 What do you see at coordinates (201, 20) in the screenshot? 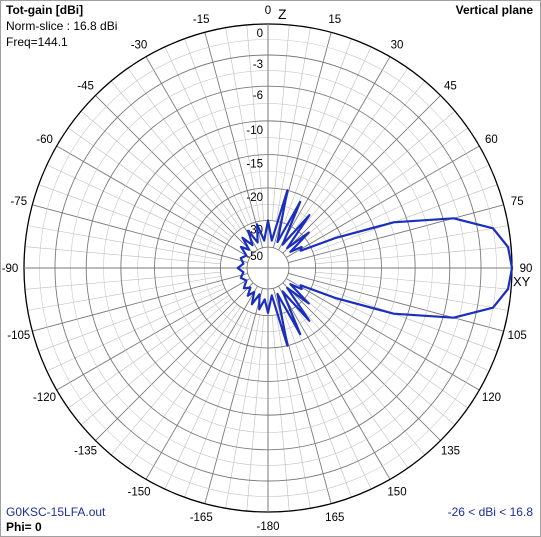
I see `angle-label: -15` at bounding box center [201, 20].